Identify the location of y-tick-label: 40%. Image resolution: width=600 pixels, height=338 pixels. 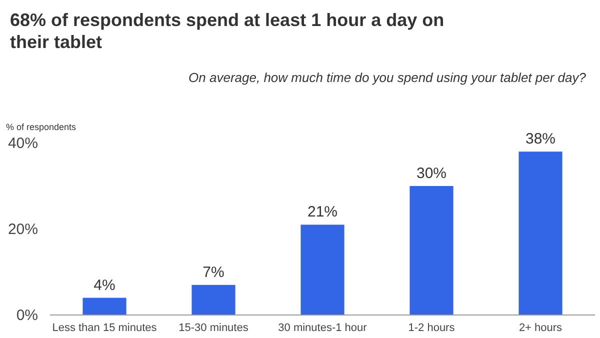
(23, 143).